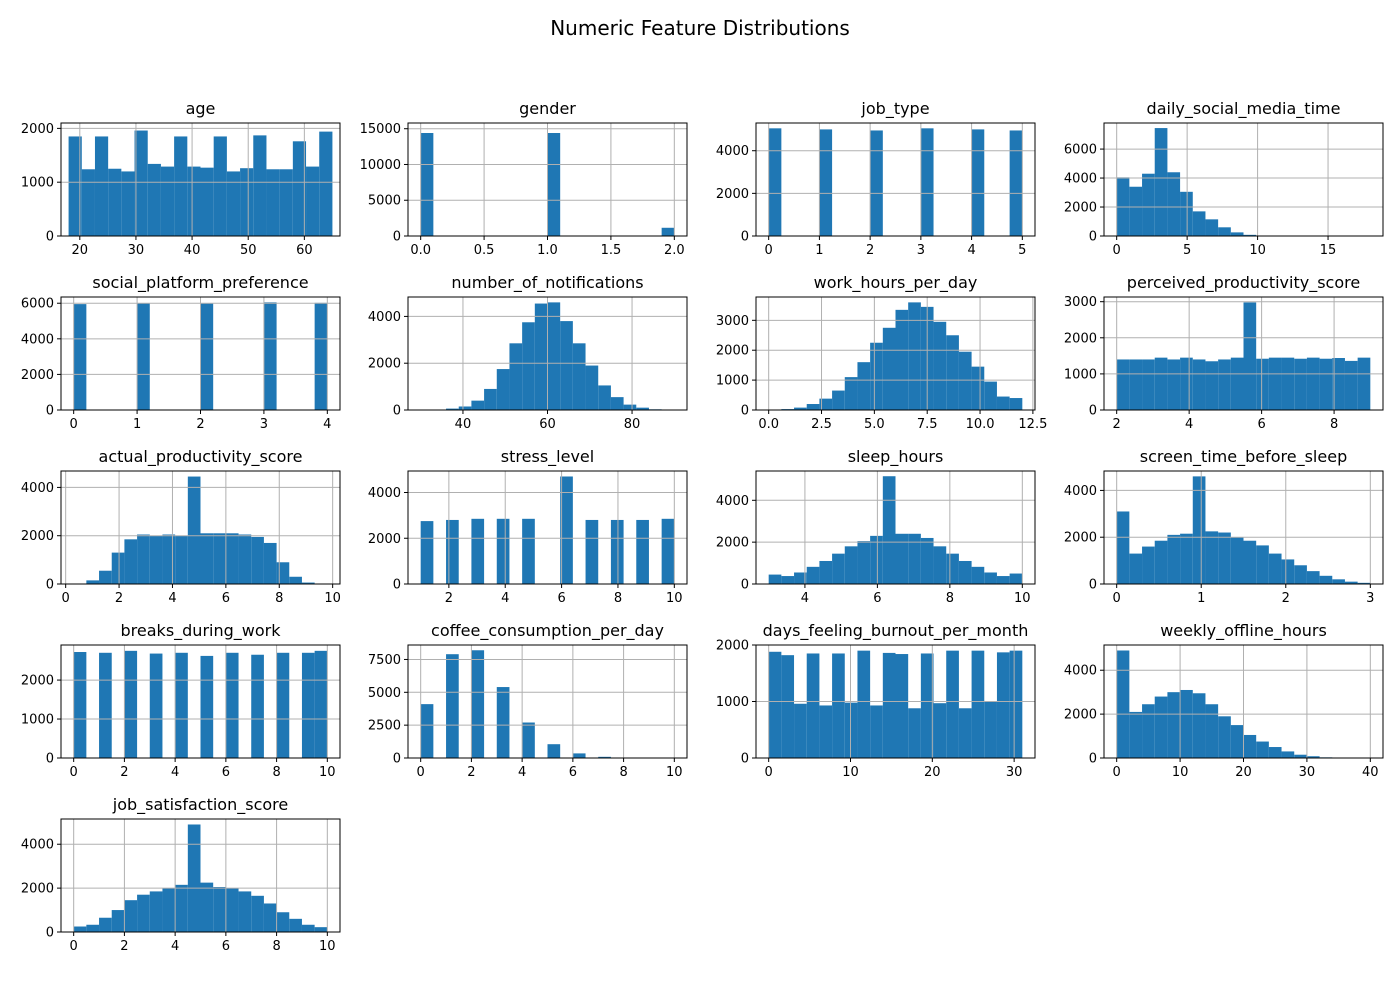 This screenshot has width=1400, height=1000. Describe the element at coordinates (201, 631) in the screenshot. I see `subplot-title: breaks_during_work` at that location.